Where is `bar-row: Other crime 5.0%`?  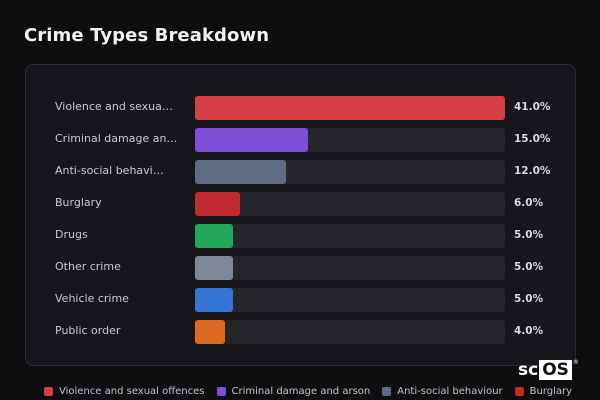 bar-row: Other crime 5.0% is located at coordinates (300, 268).